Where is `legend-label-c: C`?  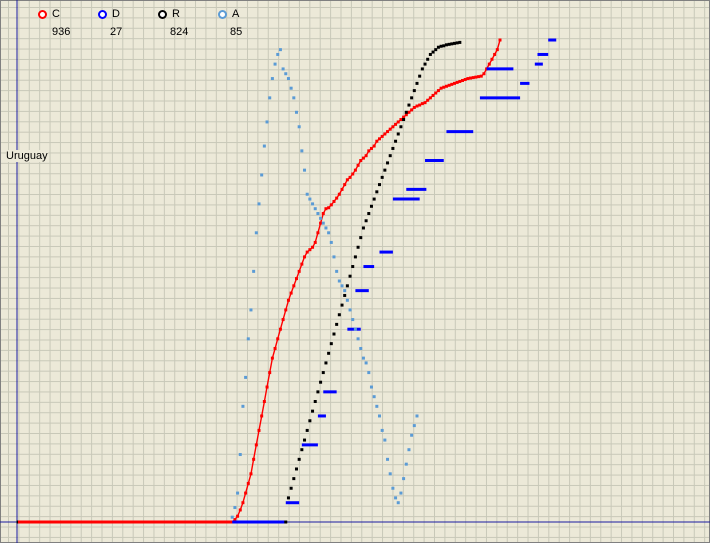
legend-label-c: C is located at coordinates (56, 14).